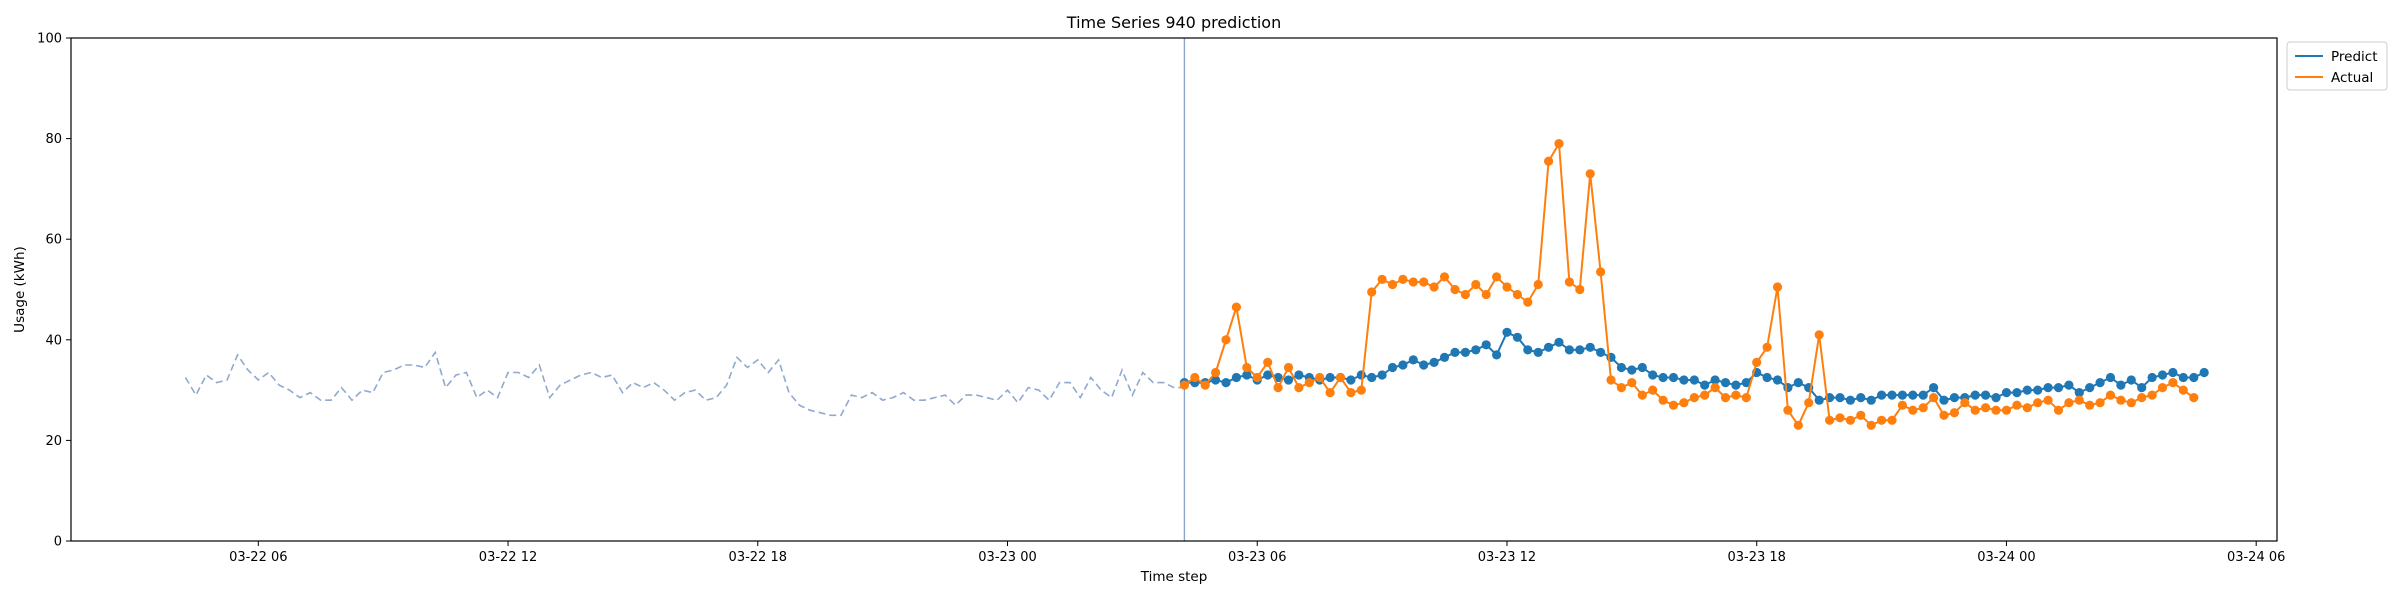  Describe the element at coordinates (1007, 557) in the screenshot. I see `x-tick-label: 03-23 00` at that location.